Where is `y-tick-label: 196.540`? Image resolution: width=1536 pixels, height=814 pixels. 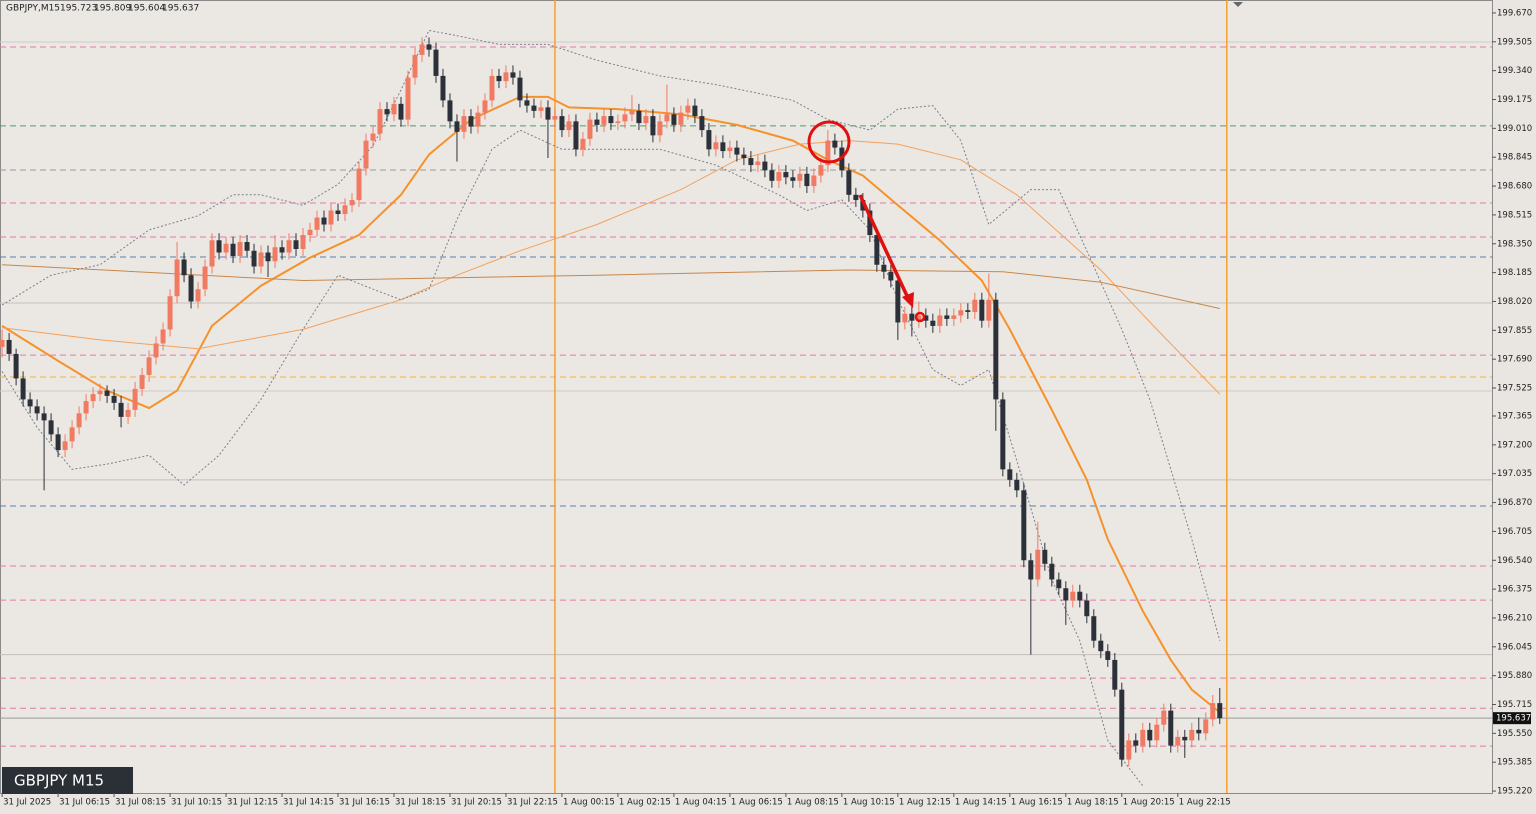 y-tick-label: 196.540 is located at coordinates (1514, 561).